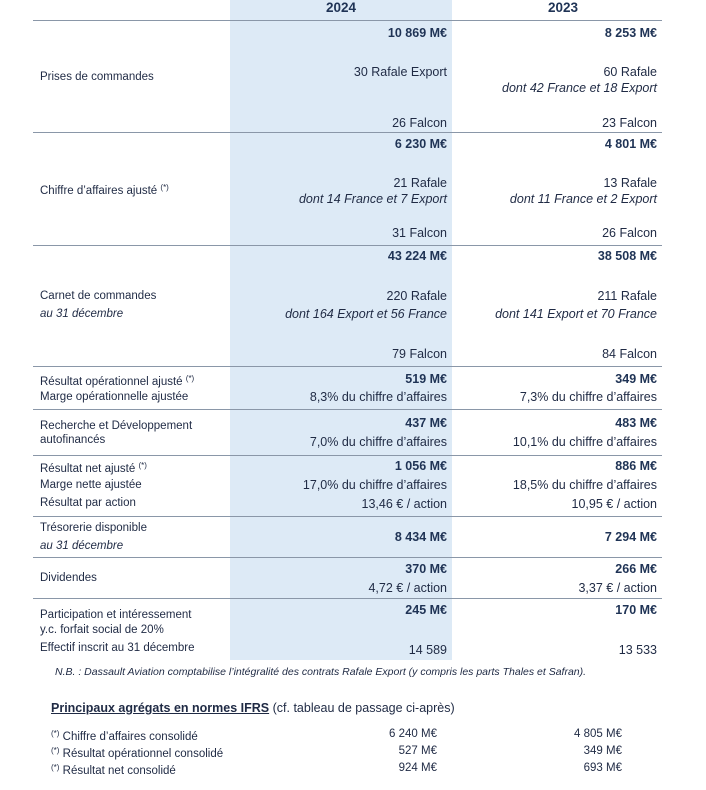 Image resolution: width=706 pixels, height=790 pixels. I want to click on cell-value: dont 11 France et 2 Export, so click(583, 199).